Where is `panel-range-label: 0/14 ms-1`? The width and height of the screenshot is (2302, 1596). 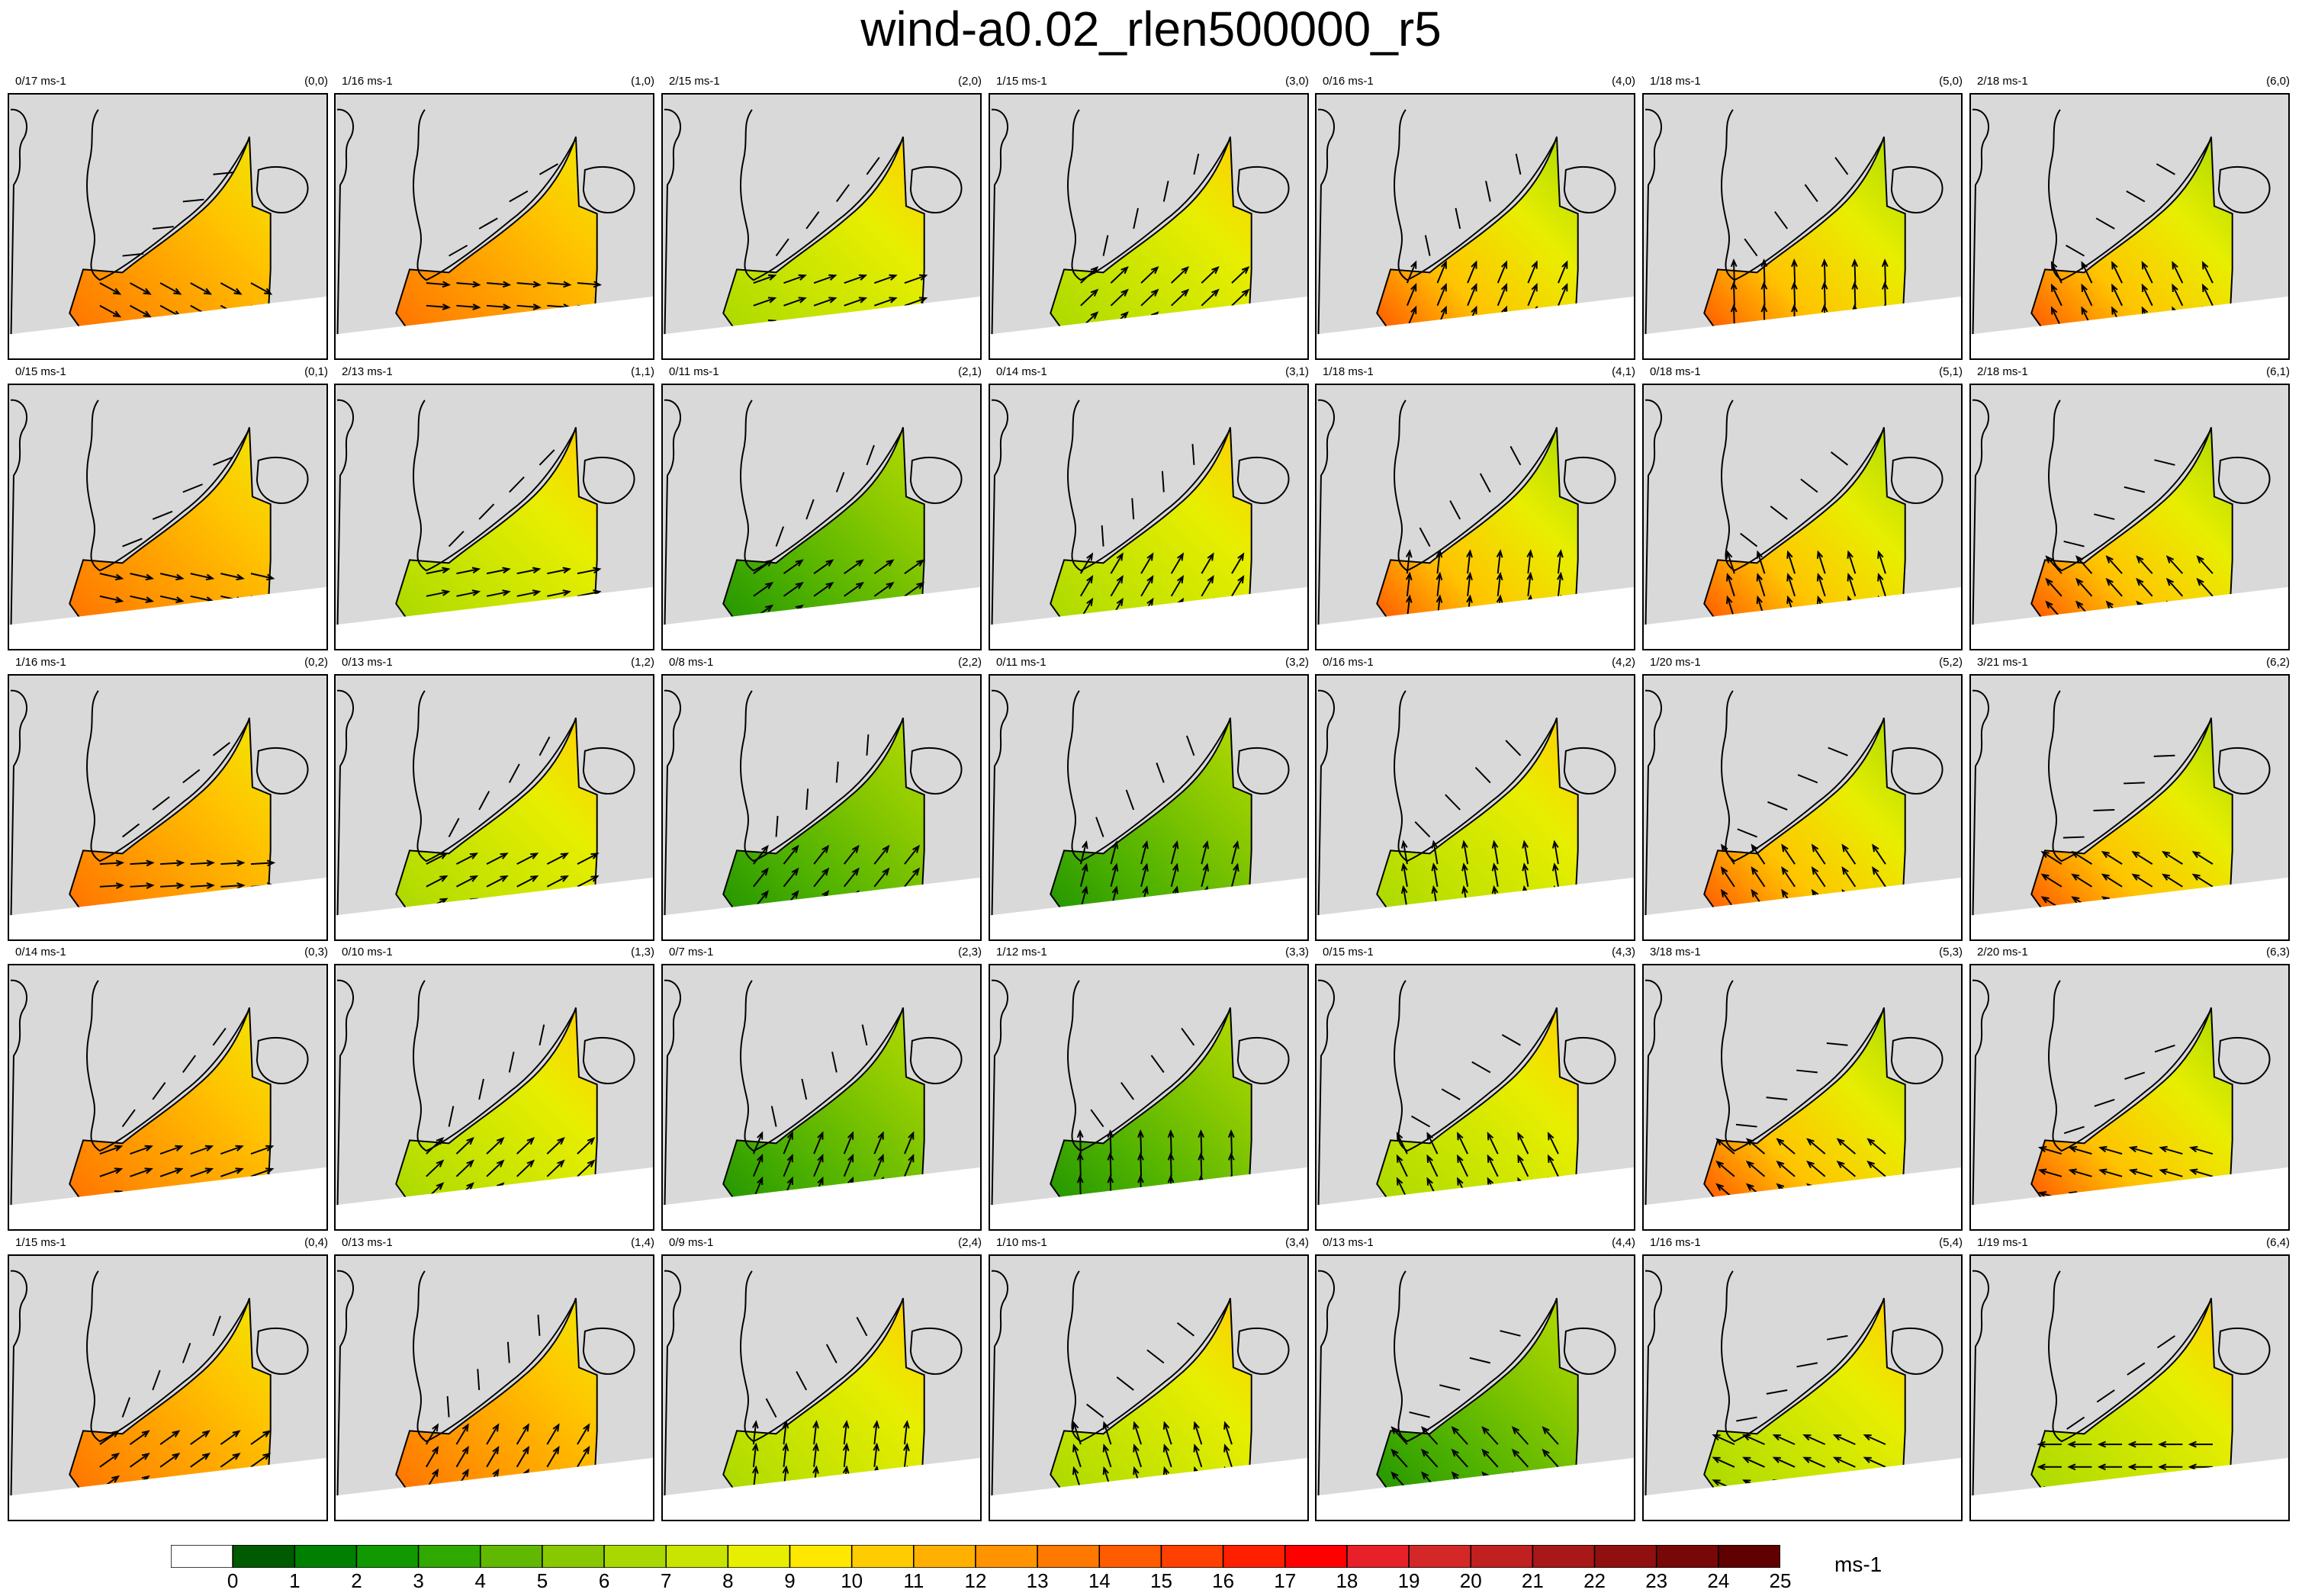
panel-range-label: 0/14 ms-1 is located at coordinates (40, 952).